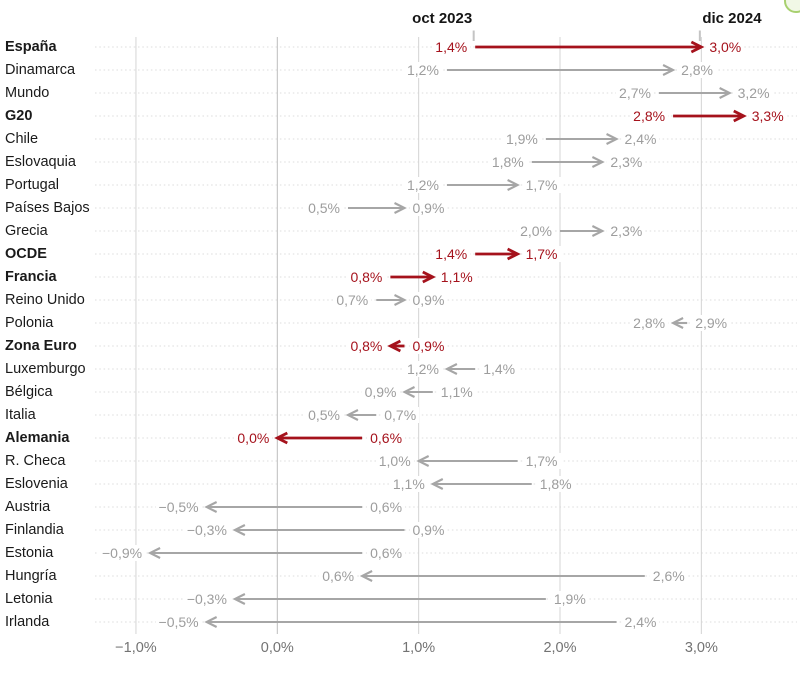 This screenshot has height=673, width=800. What do you see at coordinates (34, 185) in the screenshot?
I see `country-label: Portugal` at bounding box center [34, 185].